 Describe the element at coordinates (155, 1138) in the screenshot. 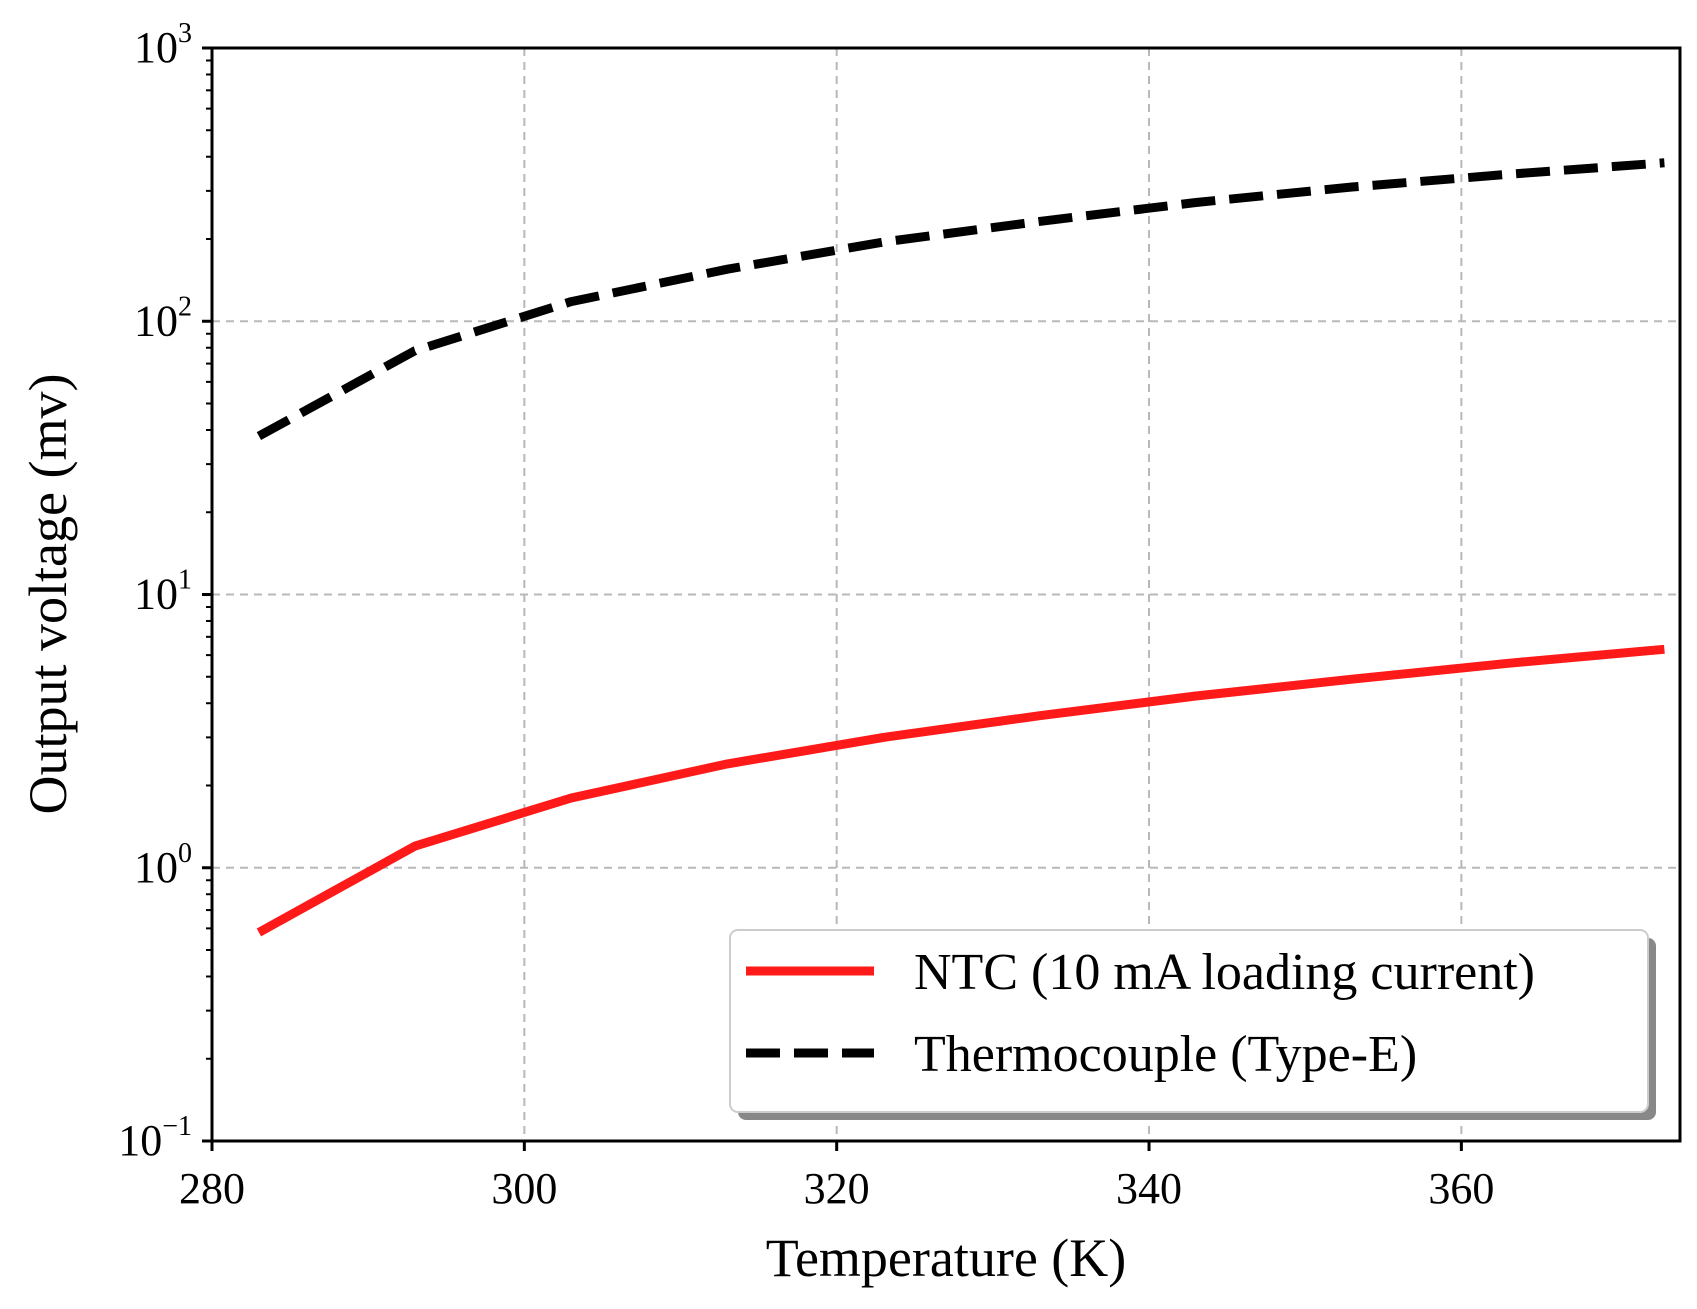

I see `y-tick-label: 10⁻¹` at that location.